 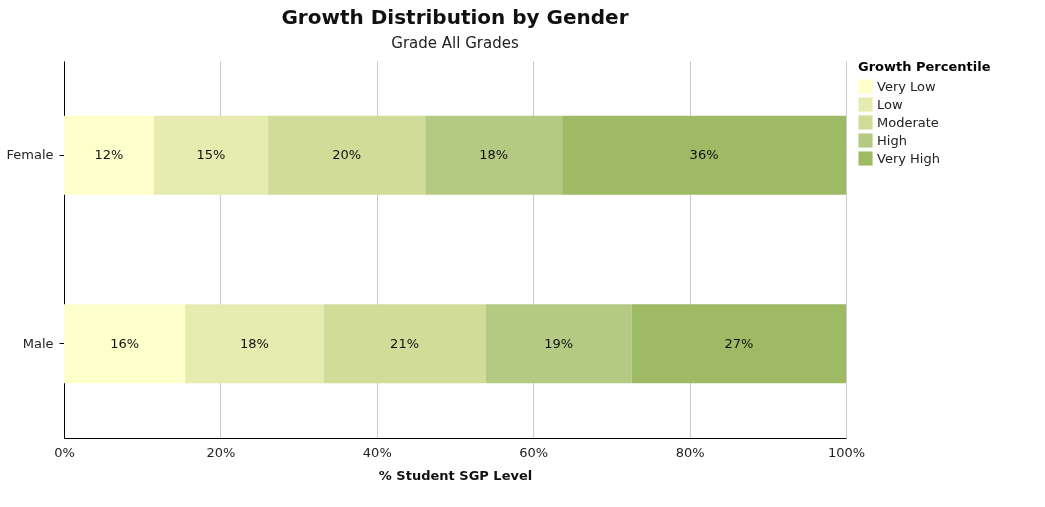 I want to click on legend-label: Very High, so click(x=908, y=158).